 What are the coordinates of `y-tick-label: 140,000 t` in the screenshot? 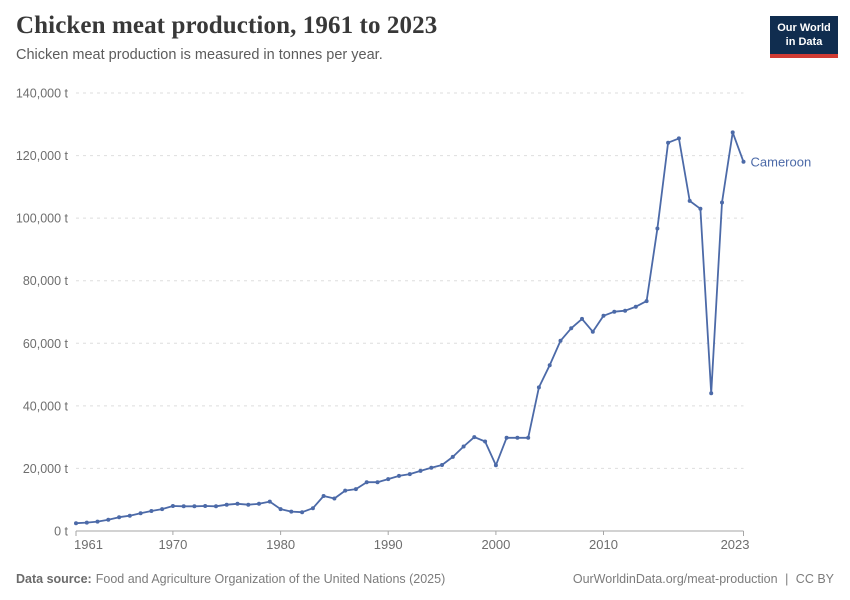 It's located at (42, 94).